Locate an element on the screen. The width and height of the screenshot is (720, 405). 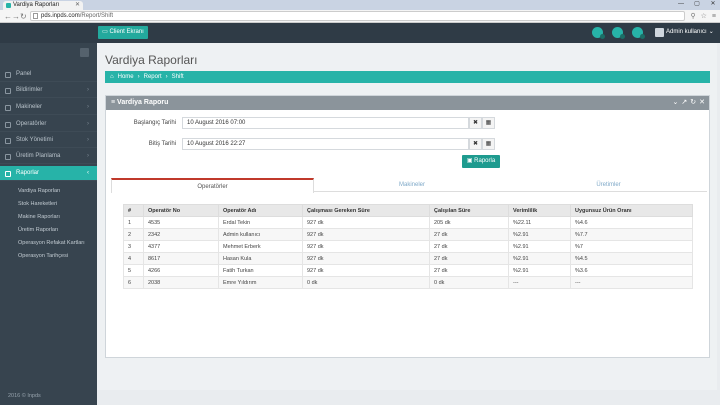
sidebar-subitem-operation-history: Operasyon Tarihçesi is located at coordinates (43, 256).